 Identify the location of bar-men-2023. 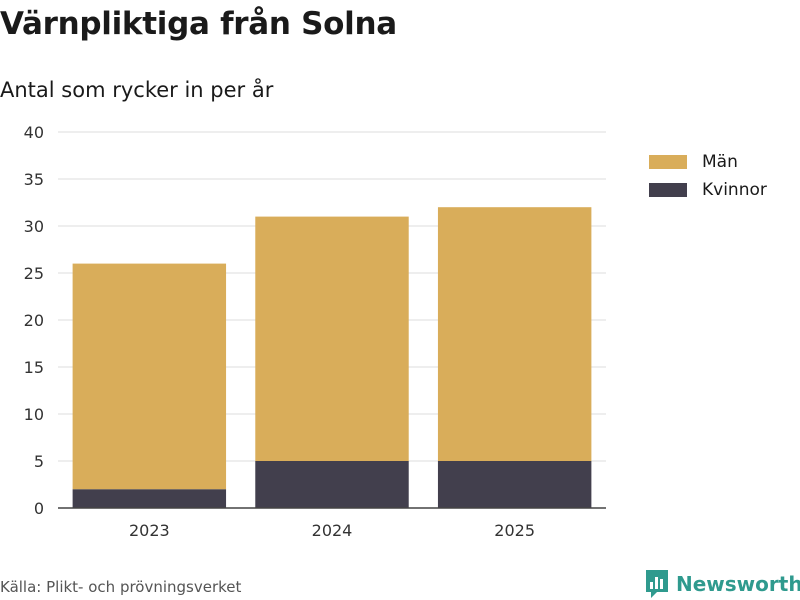
(149, 376).